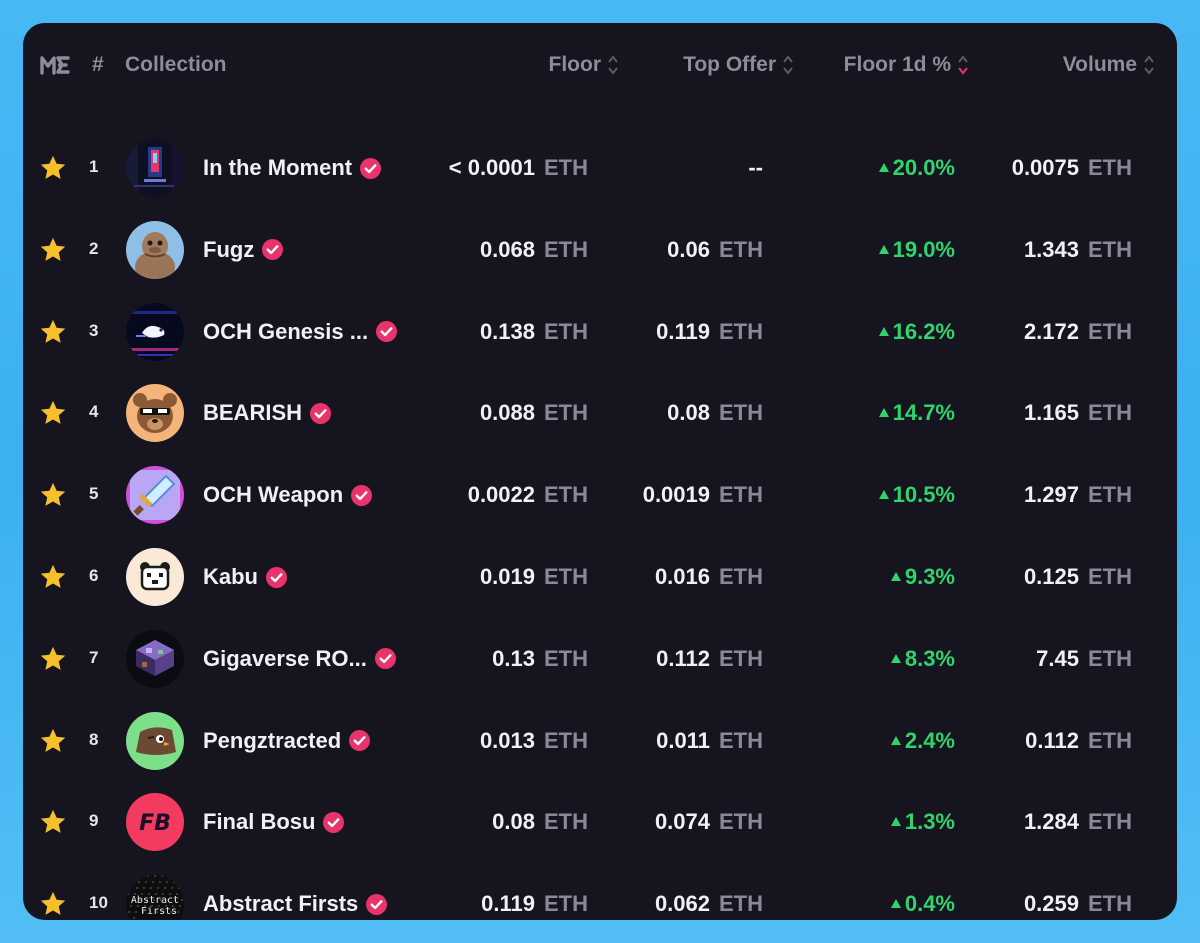  I want to click on bear-icon, so click(155, 413).